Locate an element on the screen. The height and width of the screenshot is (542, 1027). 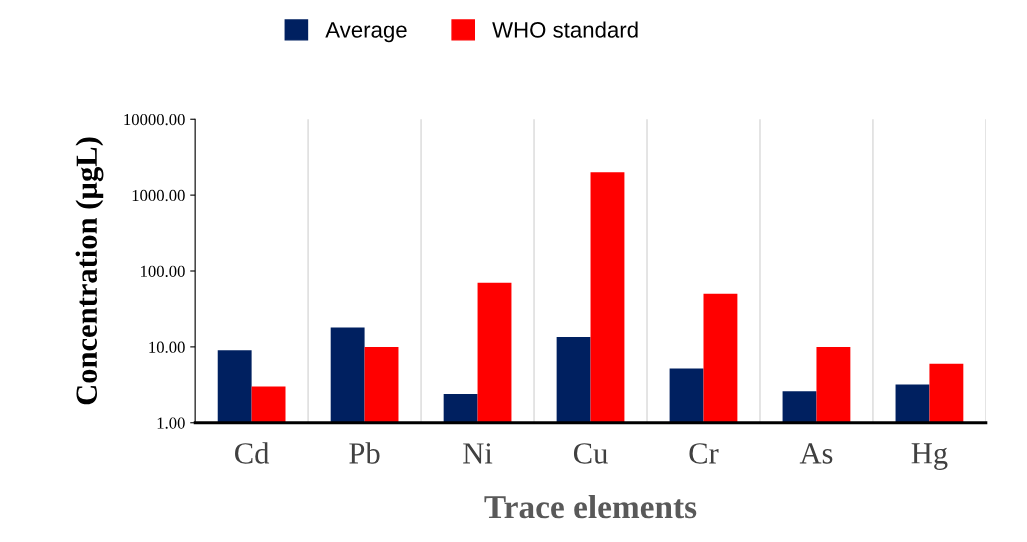
legend-label: WHO standard is located at coordinates (565, 29).